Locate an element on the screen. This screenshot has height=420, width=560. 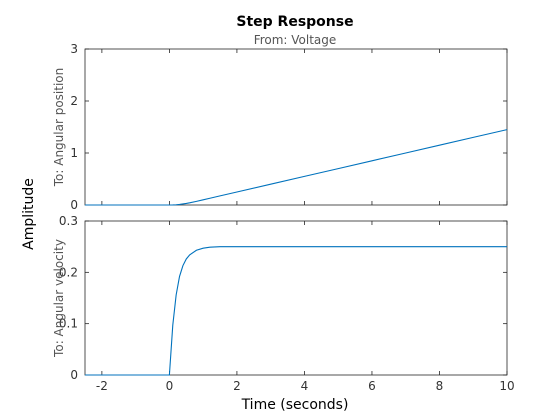
chart-subtitle: From: Voltage is located at coordinates (295, 40).